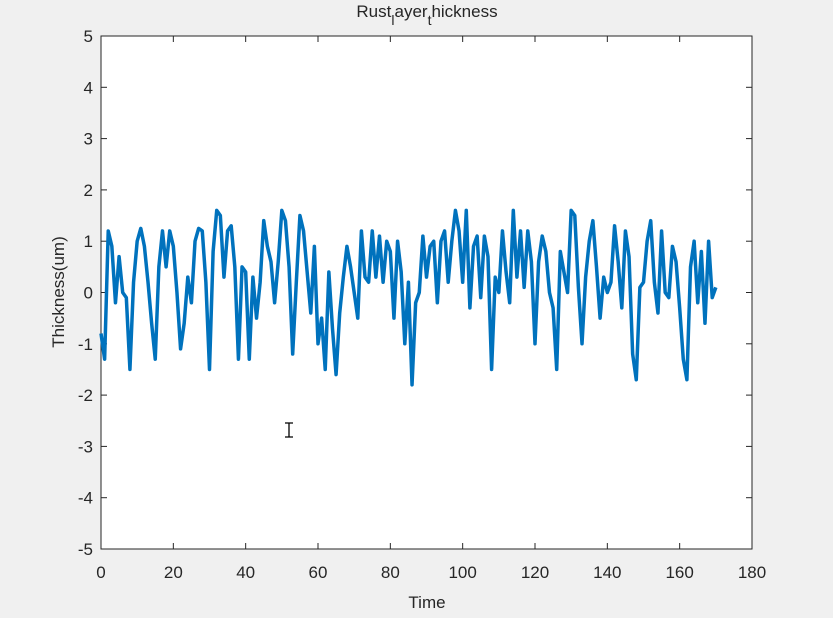  Describe the element at coordinates (390, 572) in the screenshot. I see `x-tick-label: 80` at that location.